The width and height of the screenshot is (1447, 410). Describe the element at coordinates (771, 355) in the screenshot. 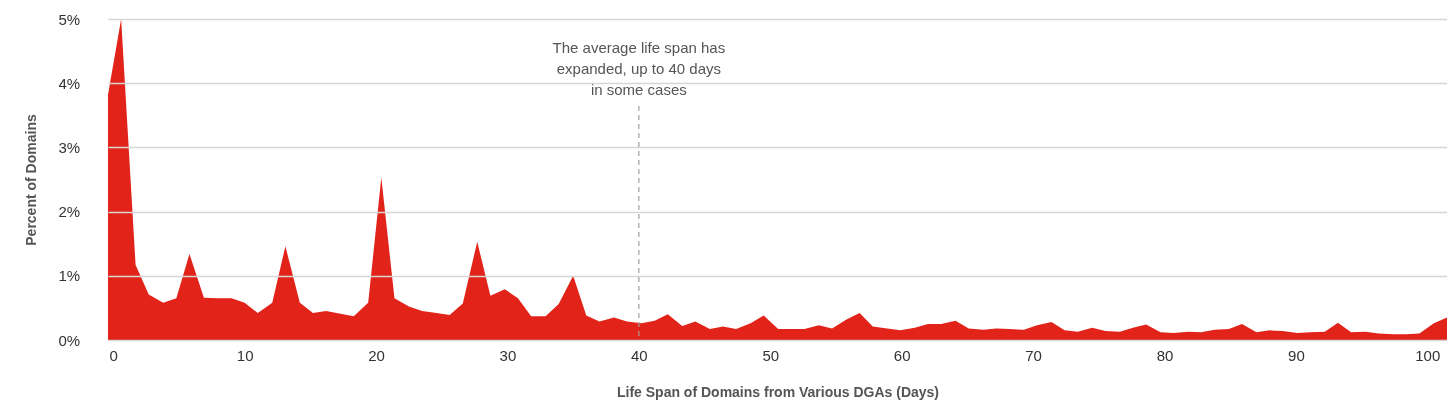

I see `x-tick-label: 50` at that location.